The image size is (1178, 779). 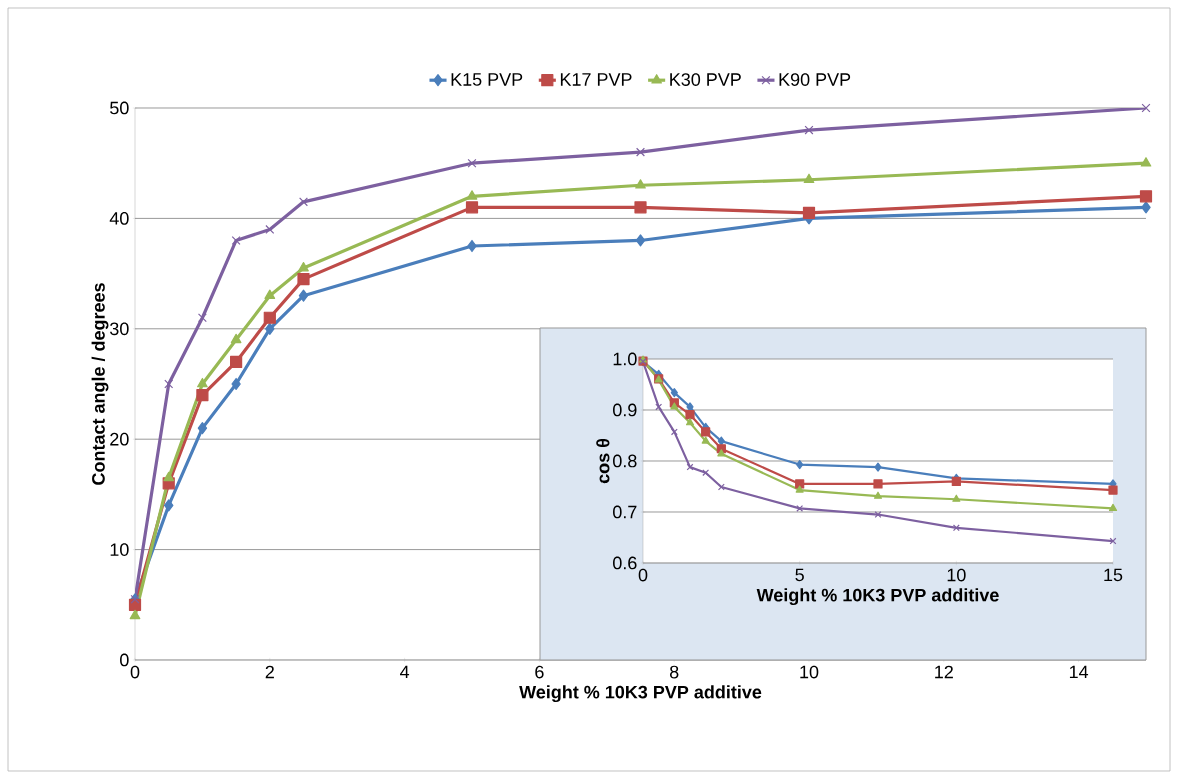 I want to click on x-tick-label: 8, so click(x=674, y=672).